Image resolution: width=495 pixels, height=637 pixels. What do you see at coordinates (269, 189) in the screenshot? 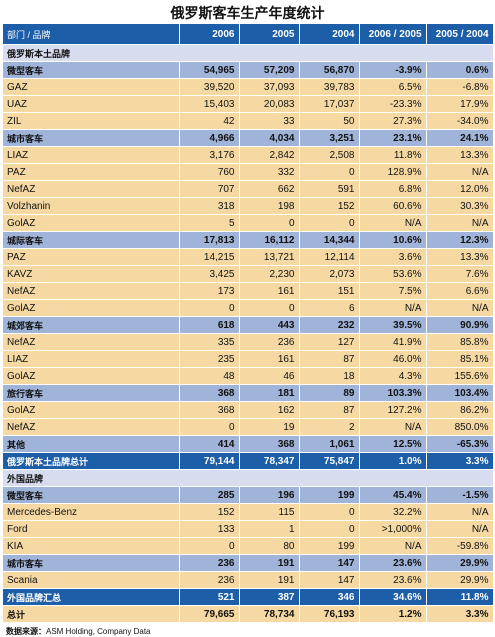
I see `value-2005: 662` at bounding box center [269, 189].